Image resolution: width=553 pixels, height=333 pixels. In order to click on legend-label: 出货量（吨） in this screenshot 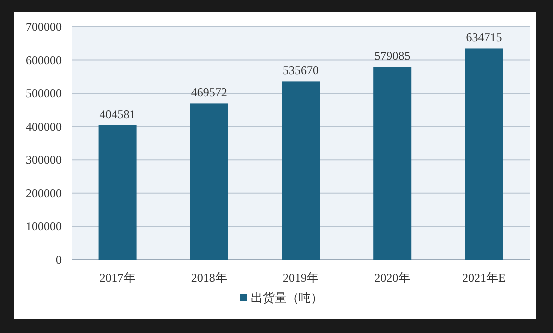, I will do `click(287, 298)`.